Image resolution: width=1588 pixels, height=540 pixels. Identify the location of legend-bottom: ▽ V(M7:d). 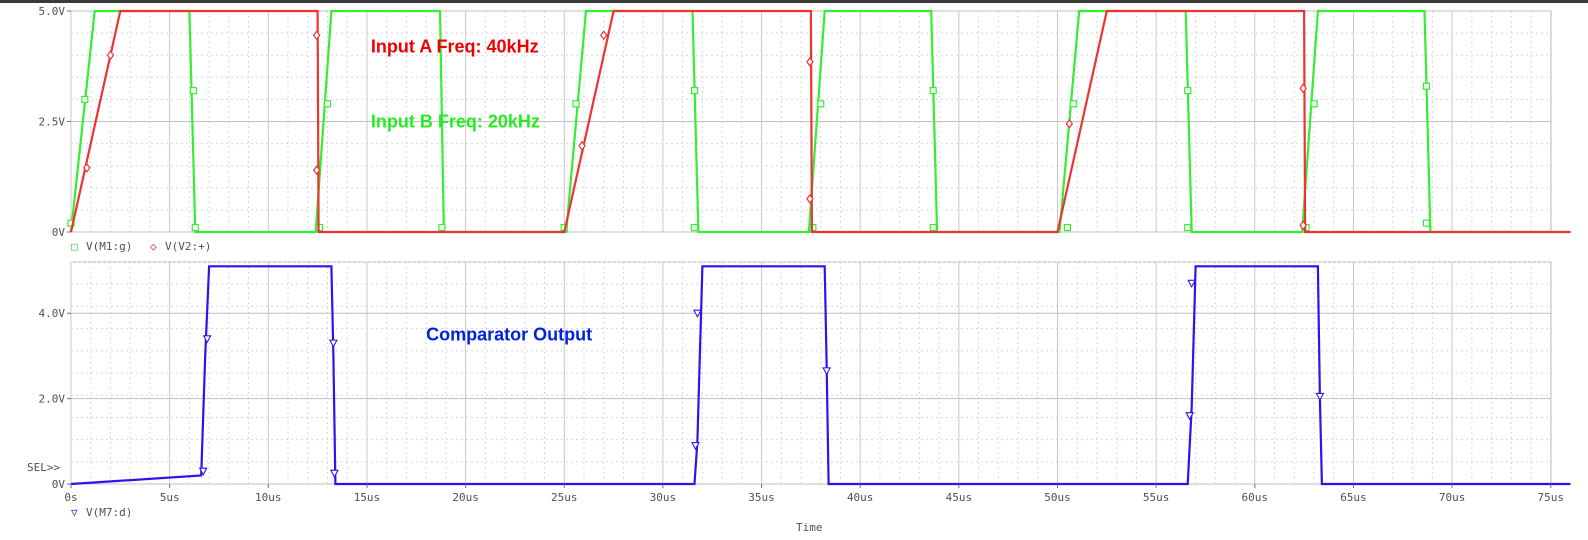
(101, 512).